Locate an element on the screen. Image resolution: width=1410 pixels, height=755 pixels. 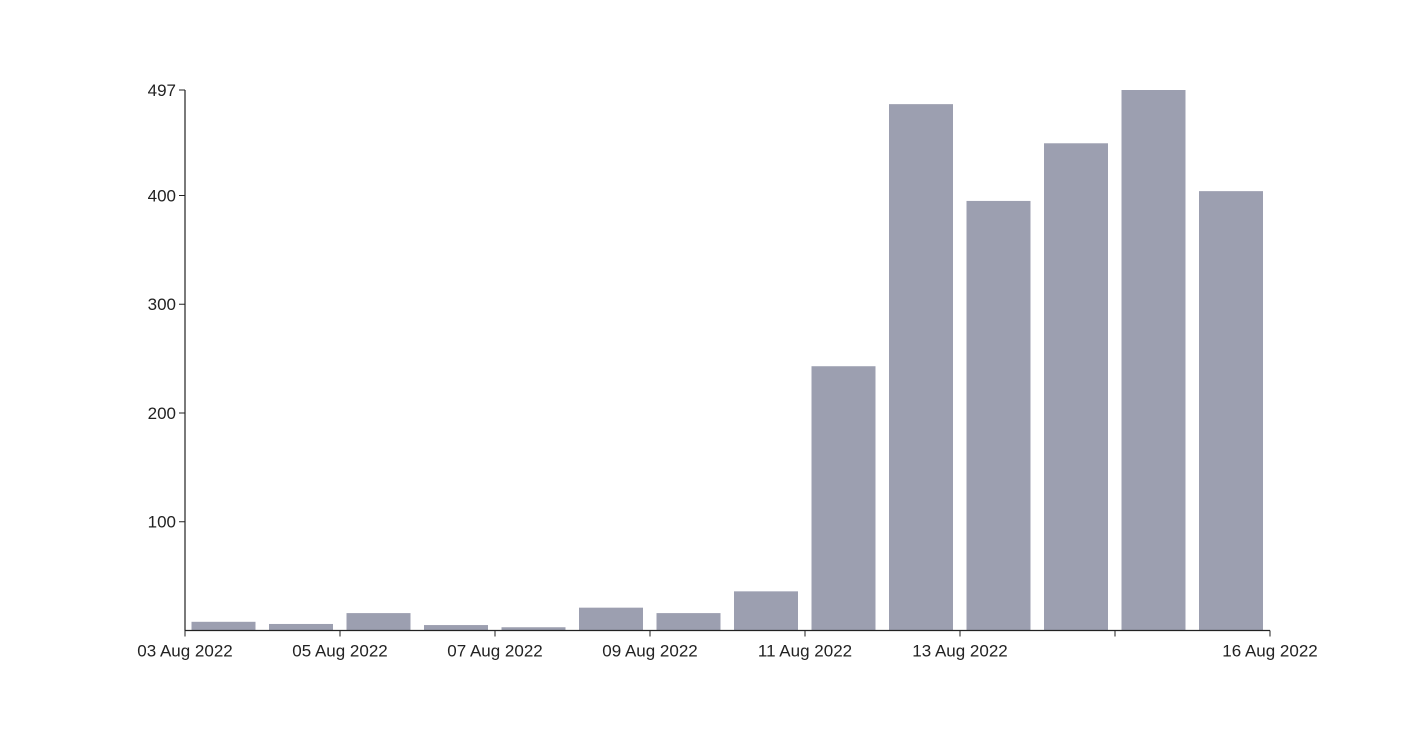
y-tick-label: 300 is located at coordinates (162, 304).